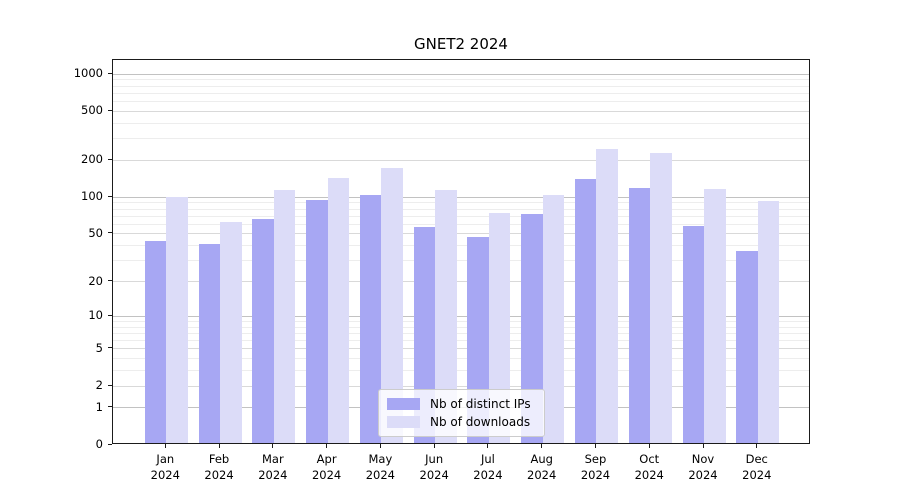 The image size is (900, 500). I want to click on x-tick-label-sep: Sep 2024, so click(595, 467).